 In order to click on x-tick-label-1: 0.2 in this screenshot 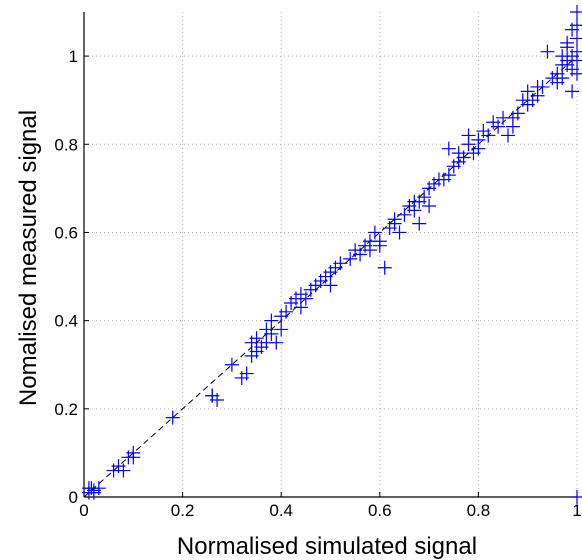, I will do `click(183, 510)`.